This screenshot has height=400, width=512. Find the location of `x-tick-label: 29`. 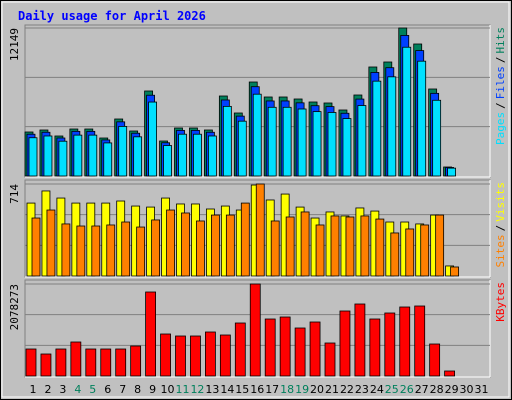

x-tick-label: 29 is located at coordinates (452, 389).